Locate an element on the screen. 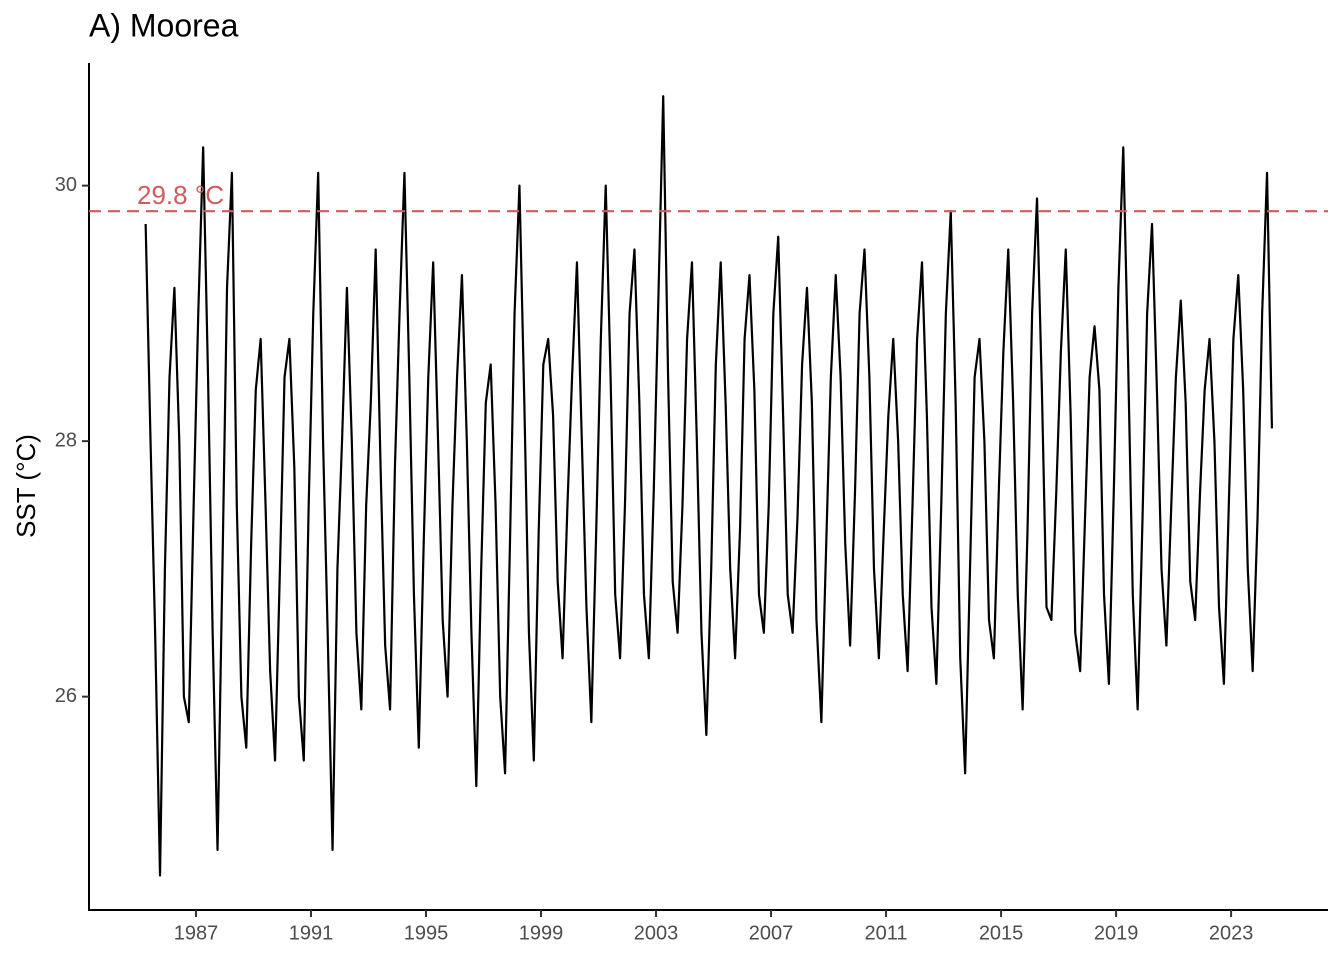  x-tick-label: 2023 is located at coordinates (1231, 933).